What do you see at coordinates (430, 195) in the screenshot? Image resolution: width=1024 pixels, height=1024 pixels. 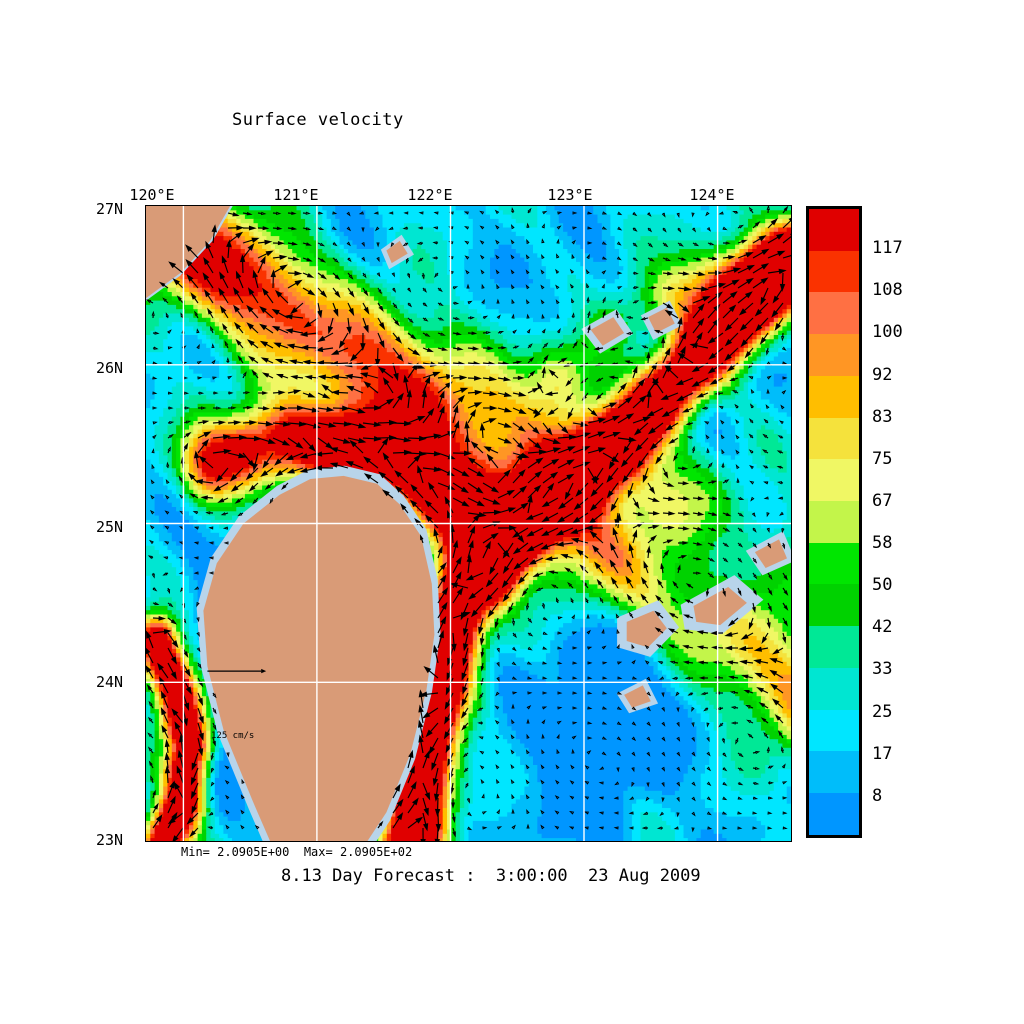 I see `xtick-label-2: 122°E` at bounding box center [430, 195].